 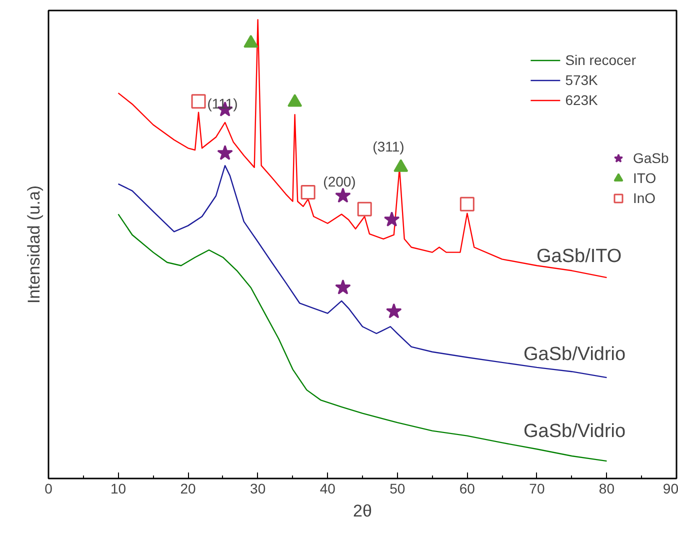 What do you see at coordinates (362, 511) in the screenshot?
I see `x-axis-title: 2θ` at bounding box center [362, 511].